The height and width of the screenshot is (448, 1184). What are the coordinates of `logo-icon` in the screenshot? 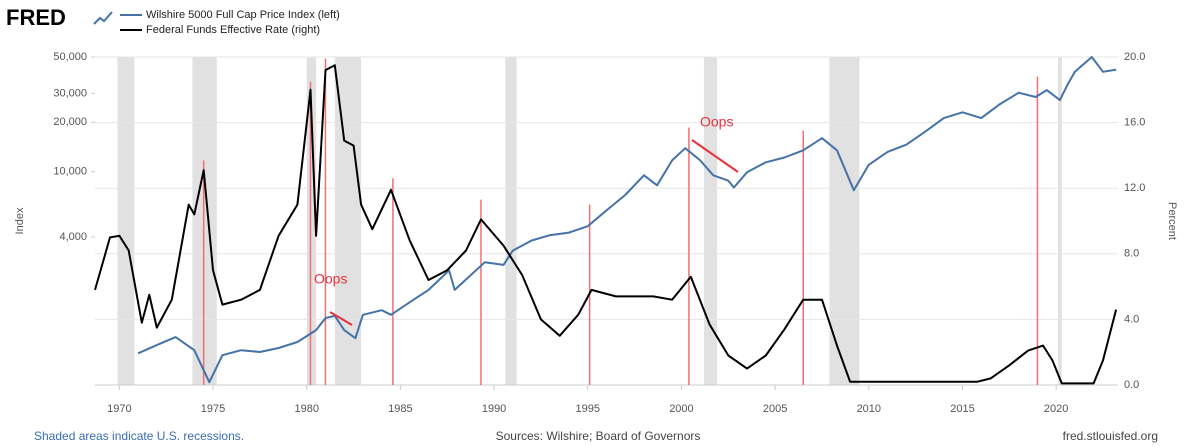 It's located at (103, 18).